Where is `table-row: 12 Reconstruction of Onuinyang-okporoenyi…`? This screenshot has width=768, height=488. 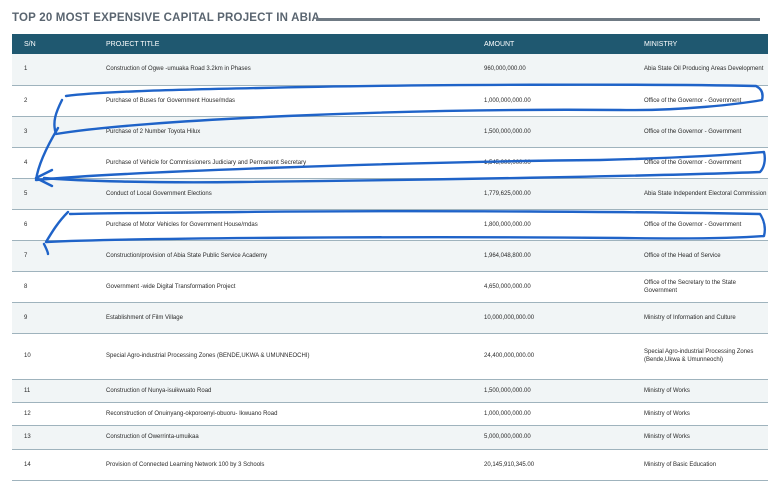
table-row: 12 Reconstruction of Onuinyang-okporoenyi… is located at coordinates (390, 414).